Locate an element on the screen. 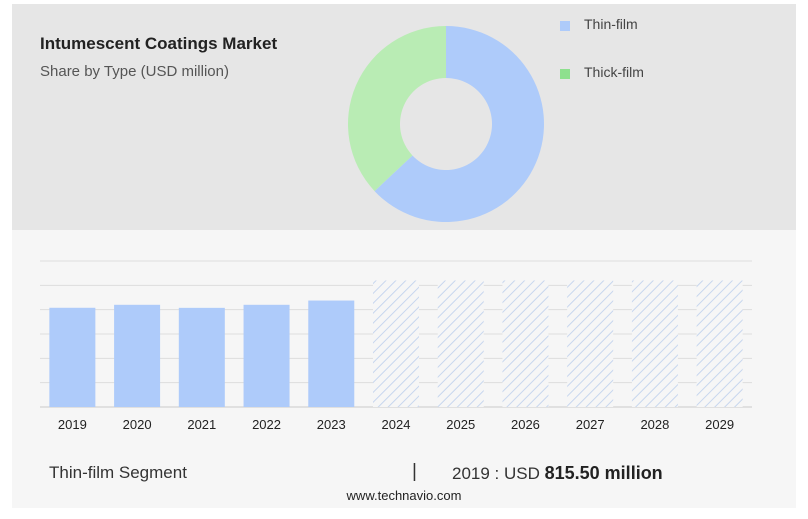  x-tick-label-2024: 2024 is located at coordinates (396, 424).